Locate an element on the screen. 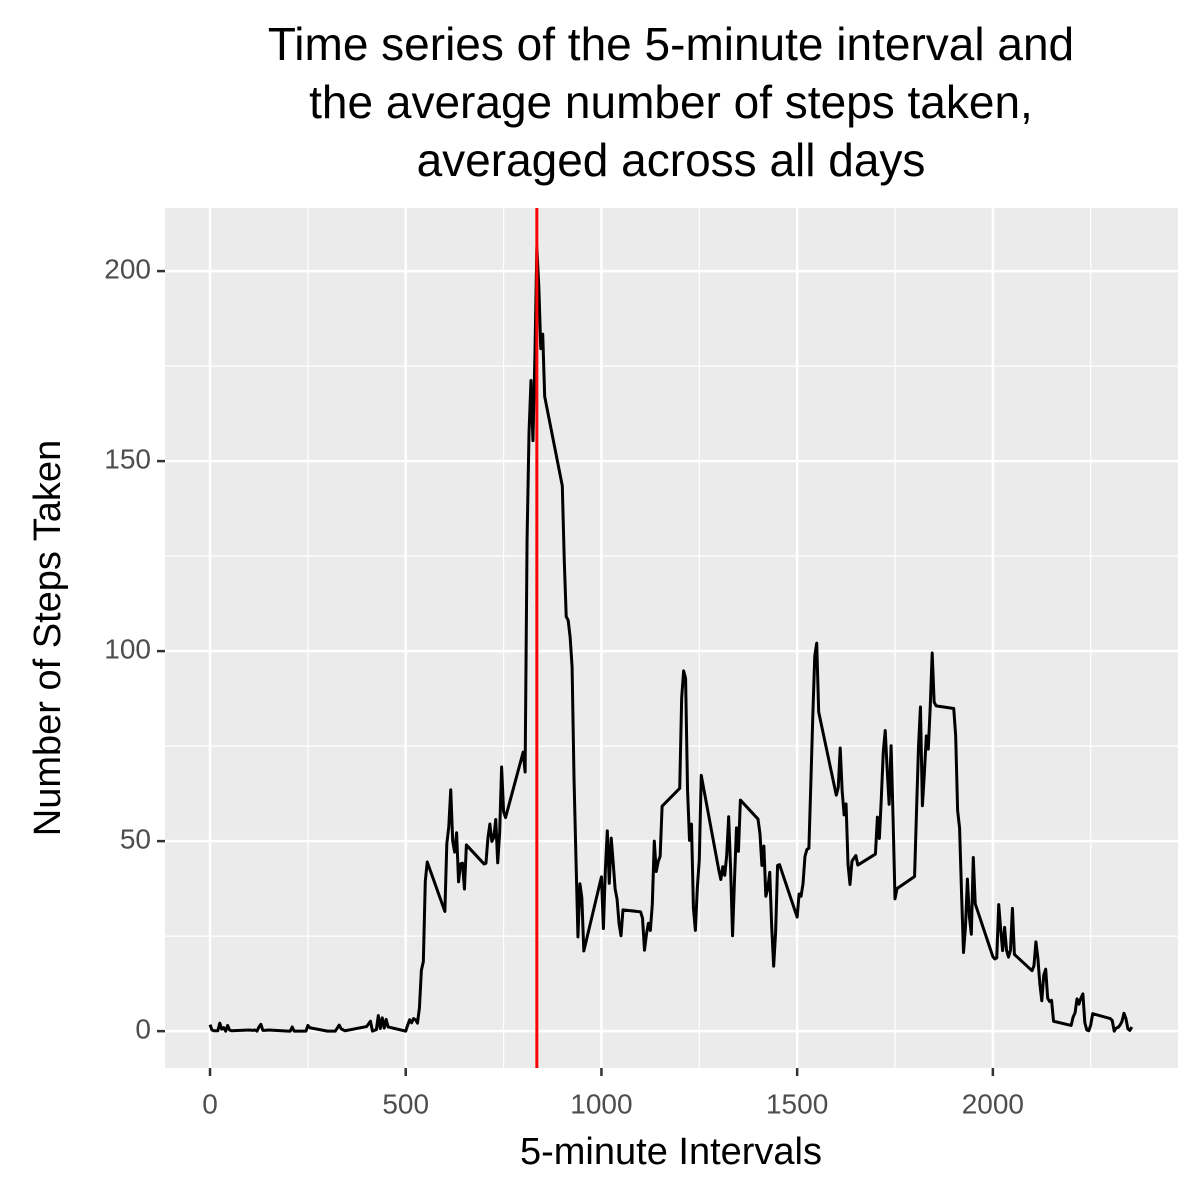  x-tick-label: 500 is located at coordinates (405, 1103).